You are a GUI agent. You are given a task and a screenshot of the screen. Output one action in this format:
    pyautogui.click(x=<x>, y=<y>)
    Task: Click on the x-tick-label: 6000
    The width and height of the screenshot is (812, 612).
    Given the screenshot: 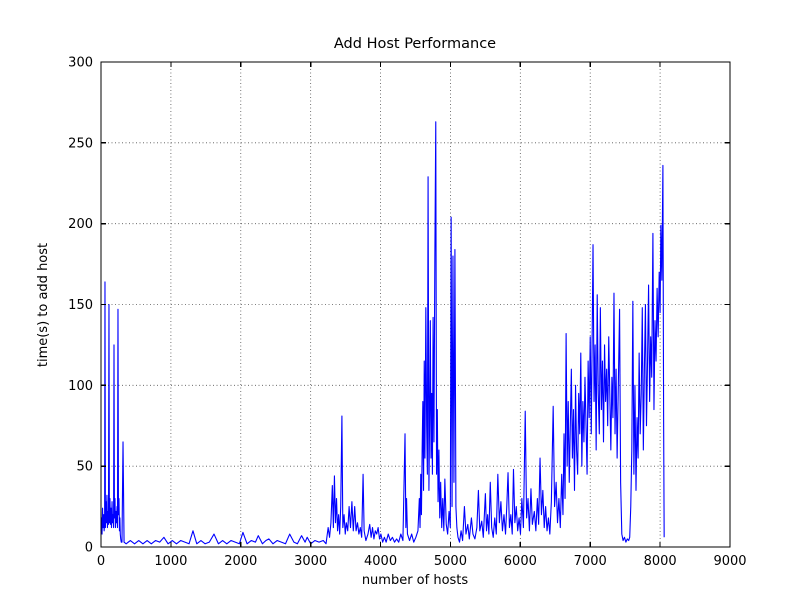 What is the action you would take?
    pyautogui.click(x=520, y=561)
    